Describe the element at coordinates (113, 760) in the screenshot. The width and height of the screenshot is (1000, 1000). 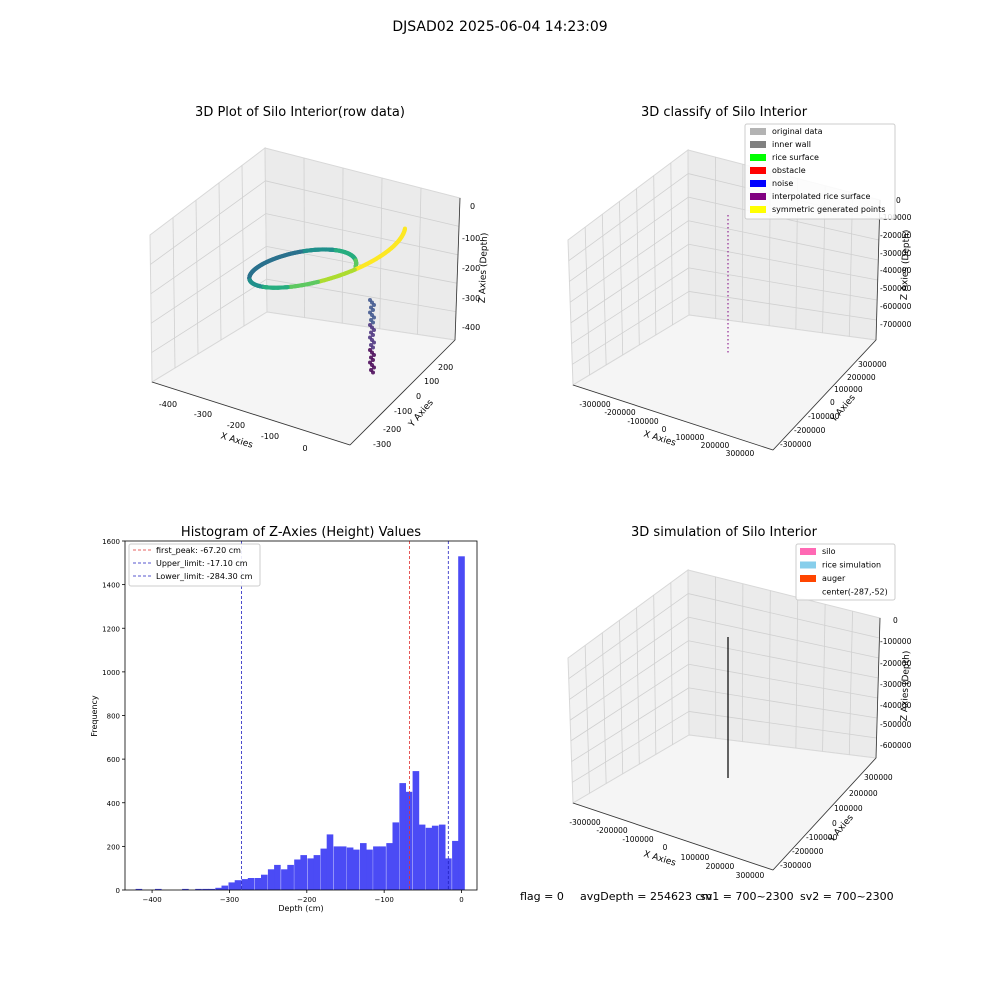
I see `histogram-y-tick: 600` at that location.